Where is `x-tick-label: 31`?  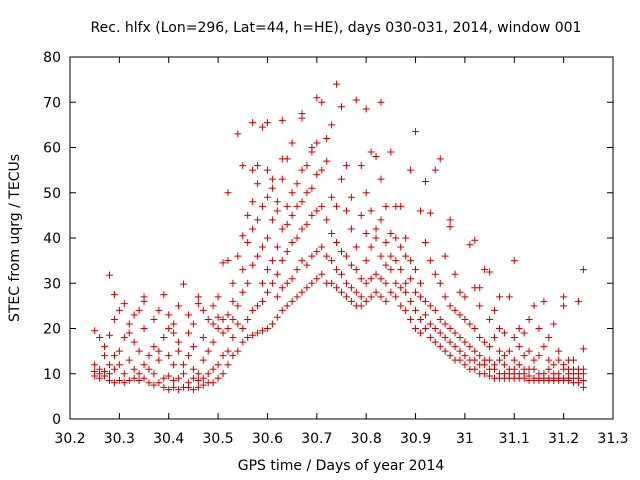
x-tick-label: 31 is located at coordinates (465, 439).